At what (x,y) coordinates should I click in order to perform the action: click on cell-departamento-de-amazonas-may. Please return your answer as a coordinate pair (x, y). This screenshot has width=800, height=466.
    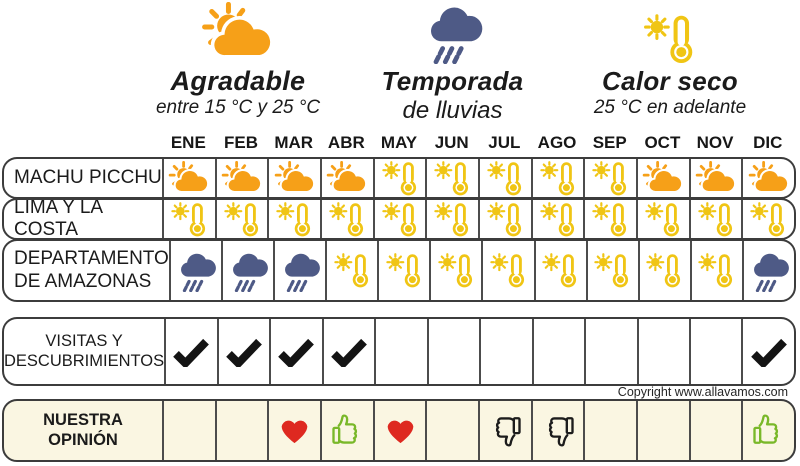
    Looking at the image, I should click on (403, 270).